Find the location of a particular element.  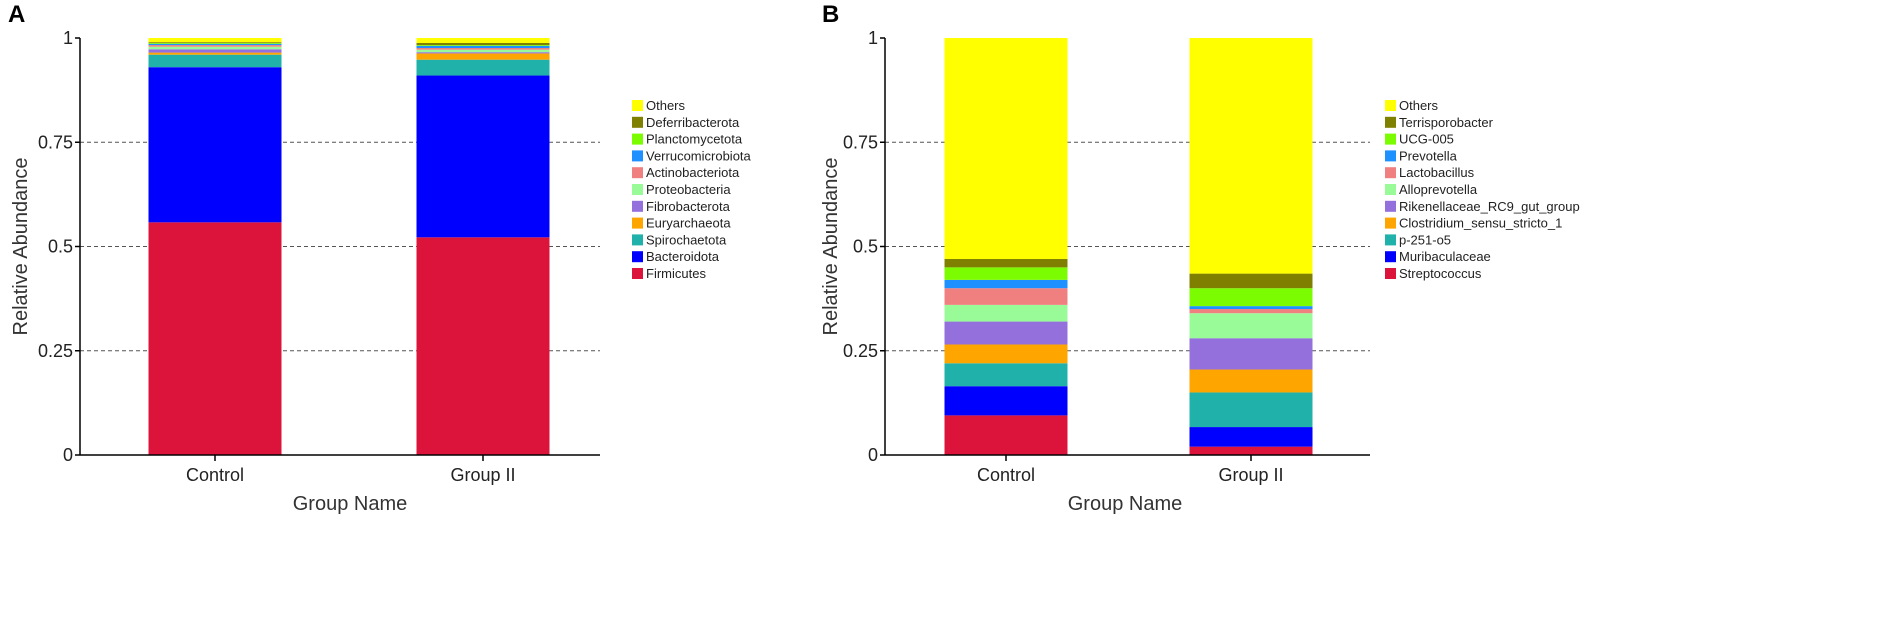

legend-label: Planctomycetota is located at coordinates (694, 139).